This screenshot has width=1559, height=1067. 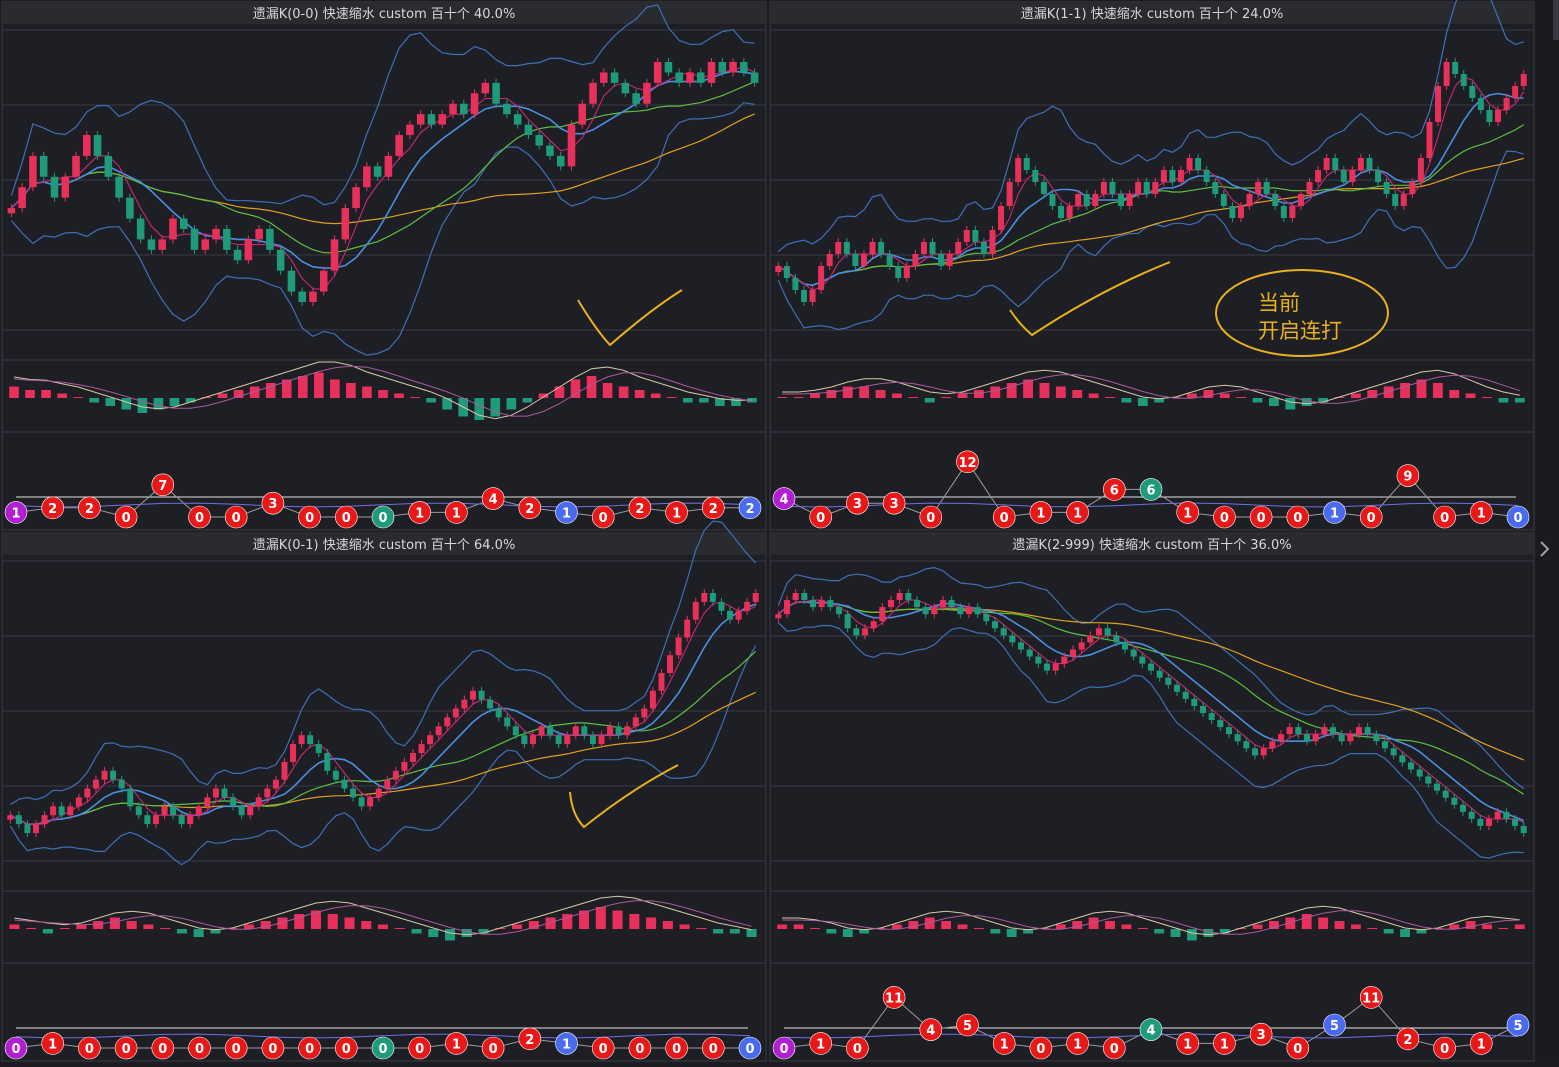 I want to click on miss-bubble-label: 2, so click(x=529, y=1040).